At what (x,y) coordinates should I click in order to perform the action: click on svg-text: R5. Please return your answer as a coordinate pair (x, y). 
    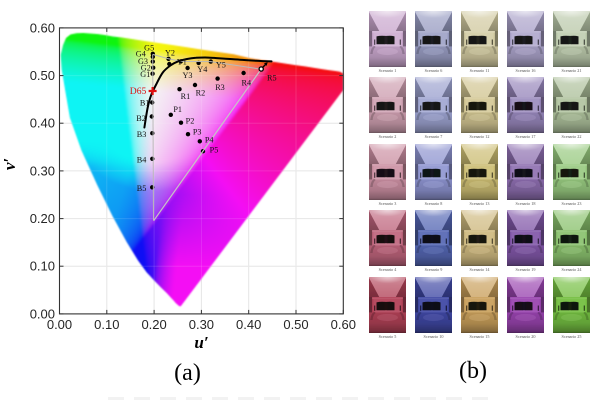
    Looking at the image, I should click on (272, 77).